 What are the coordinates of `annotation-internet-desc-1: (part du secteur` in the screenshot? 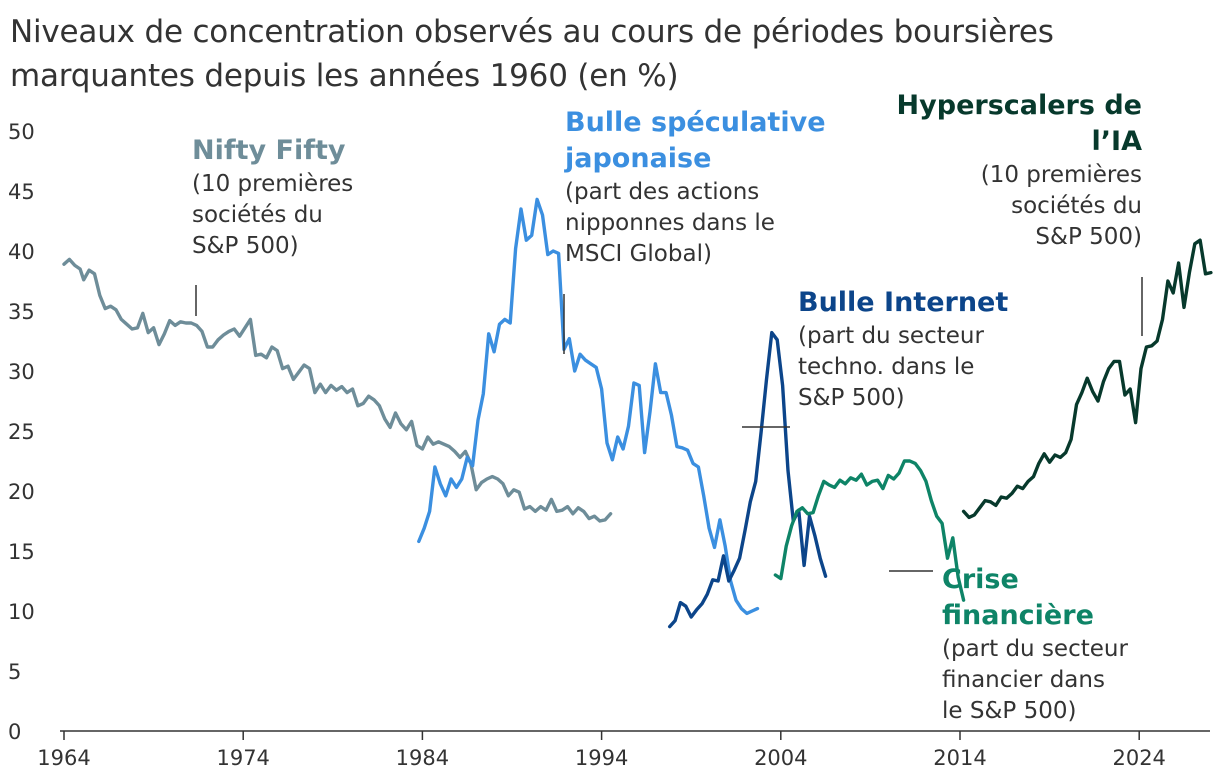 It's located at (891, 336).